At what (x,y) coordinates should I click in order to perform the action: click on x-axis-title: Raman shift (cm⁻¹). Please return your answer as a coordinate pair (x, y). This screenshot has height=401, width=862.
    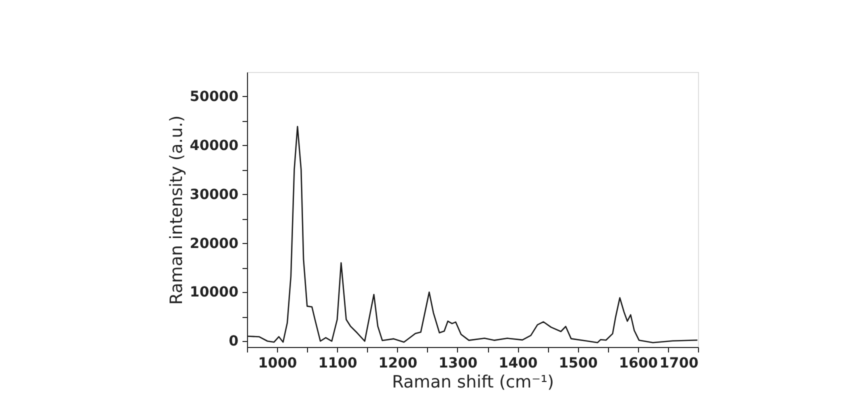
    Looking at the image, I should click on (473, 382).